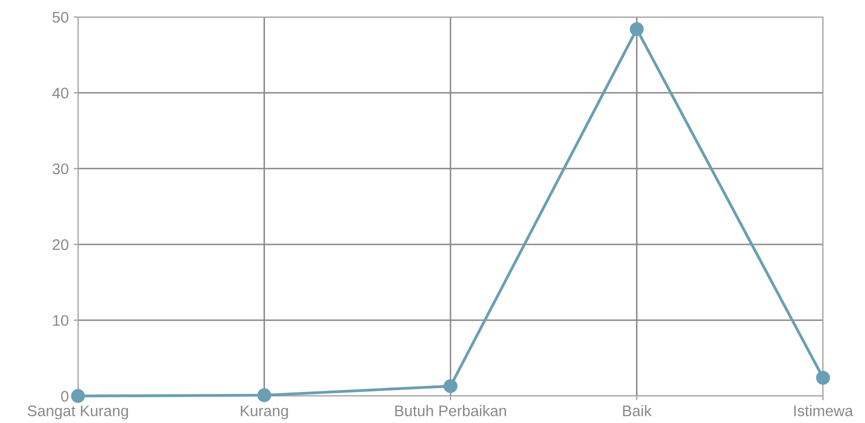 The image size is (865, 423). I want to click on x-tick-label: Baik, so click(637, 410).